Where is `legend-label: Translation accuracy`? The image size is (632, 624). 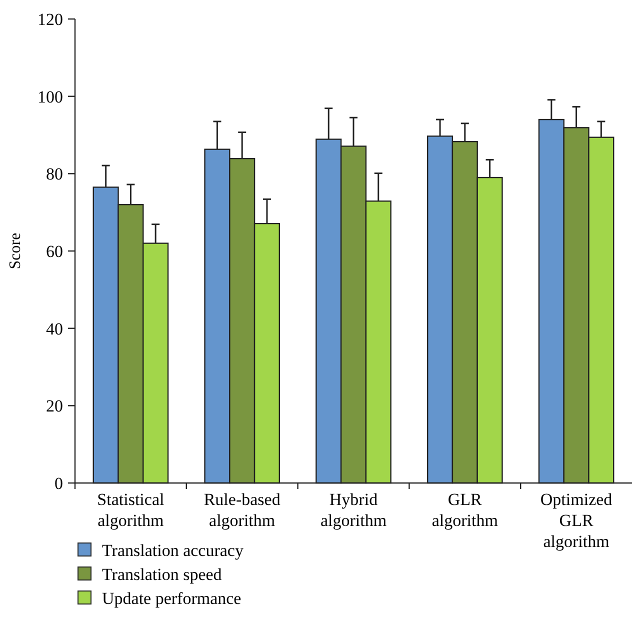 legend-label: Translation accuracy is located at coordinates (173, 550).